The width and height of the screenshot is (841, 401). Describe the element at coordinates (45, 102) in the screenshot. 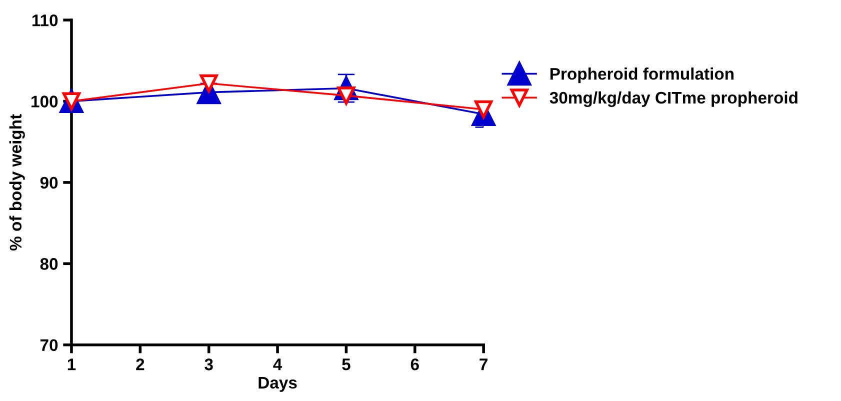

I see `y-tick-label: 100` at that location.